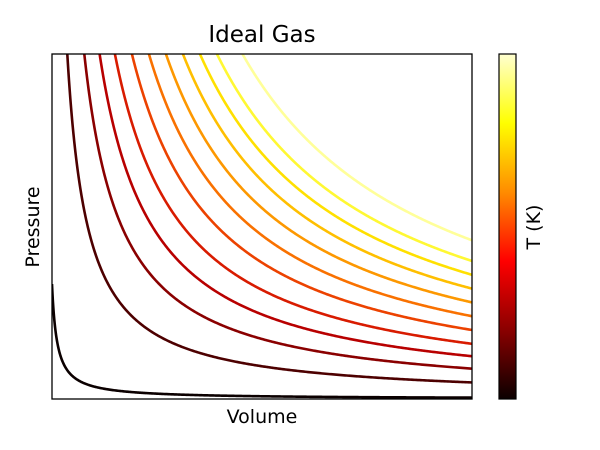  Describe the element at coordinates (507, 226) in the screenshot. I see `colorbar` at that location.